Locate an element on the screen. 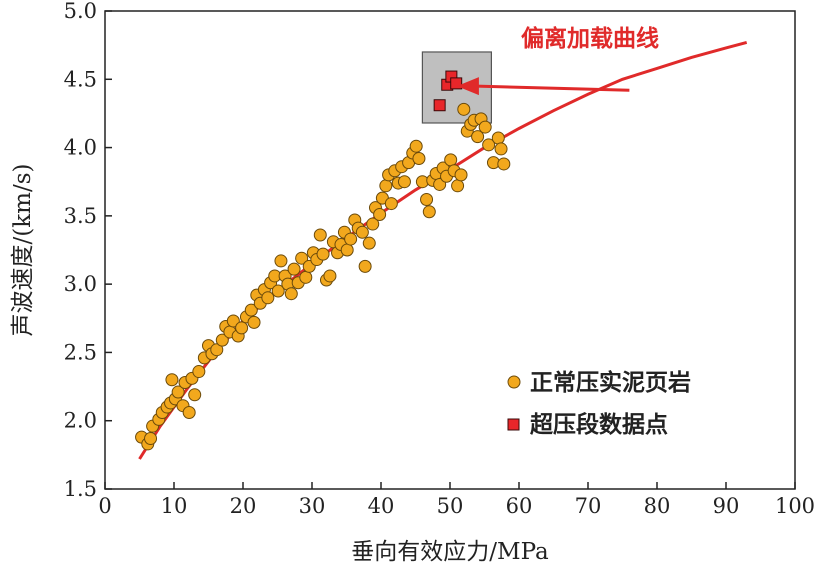 The width and height of the screenshot is (823, 572). y-tick-label: 4.5 is located at coordinates (80, 79).